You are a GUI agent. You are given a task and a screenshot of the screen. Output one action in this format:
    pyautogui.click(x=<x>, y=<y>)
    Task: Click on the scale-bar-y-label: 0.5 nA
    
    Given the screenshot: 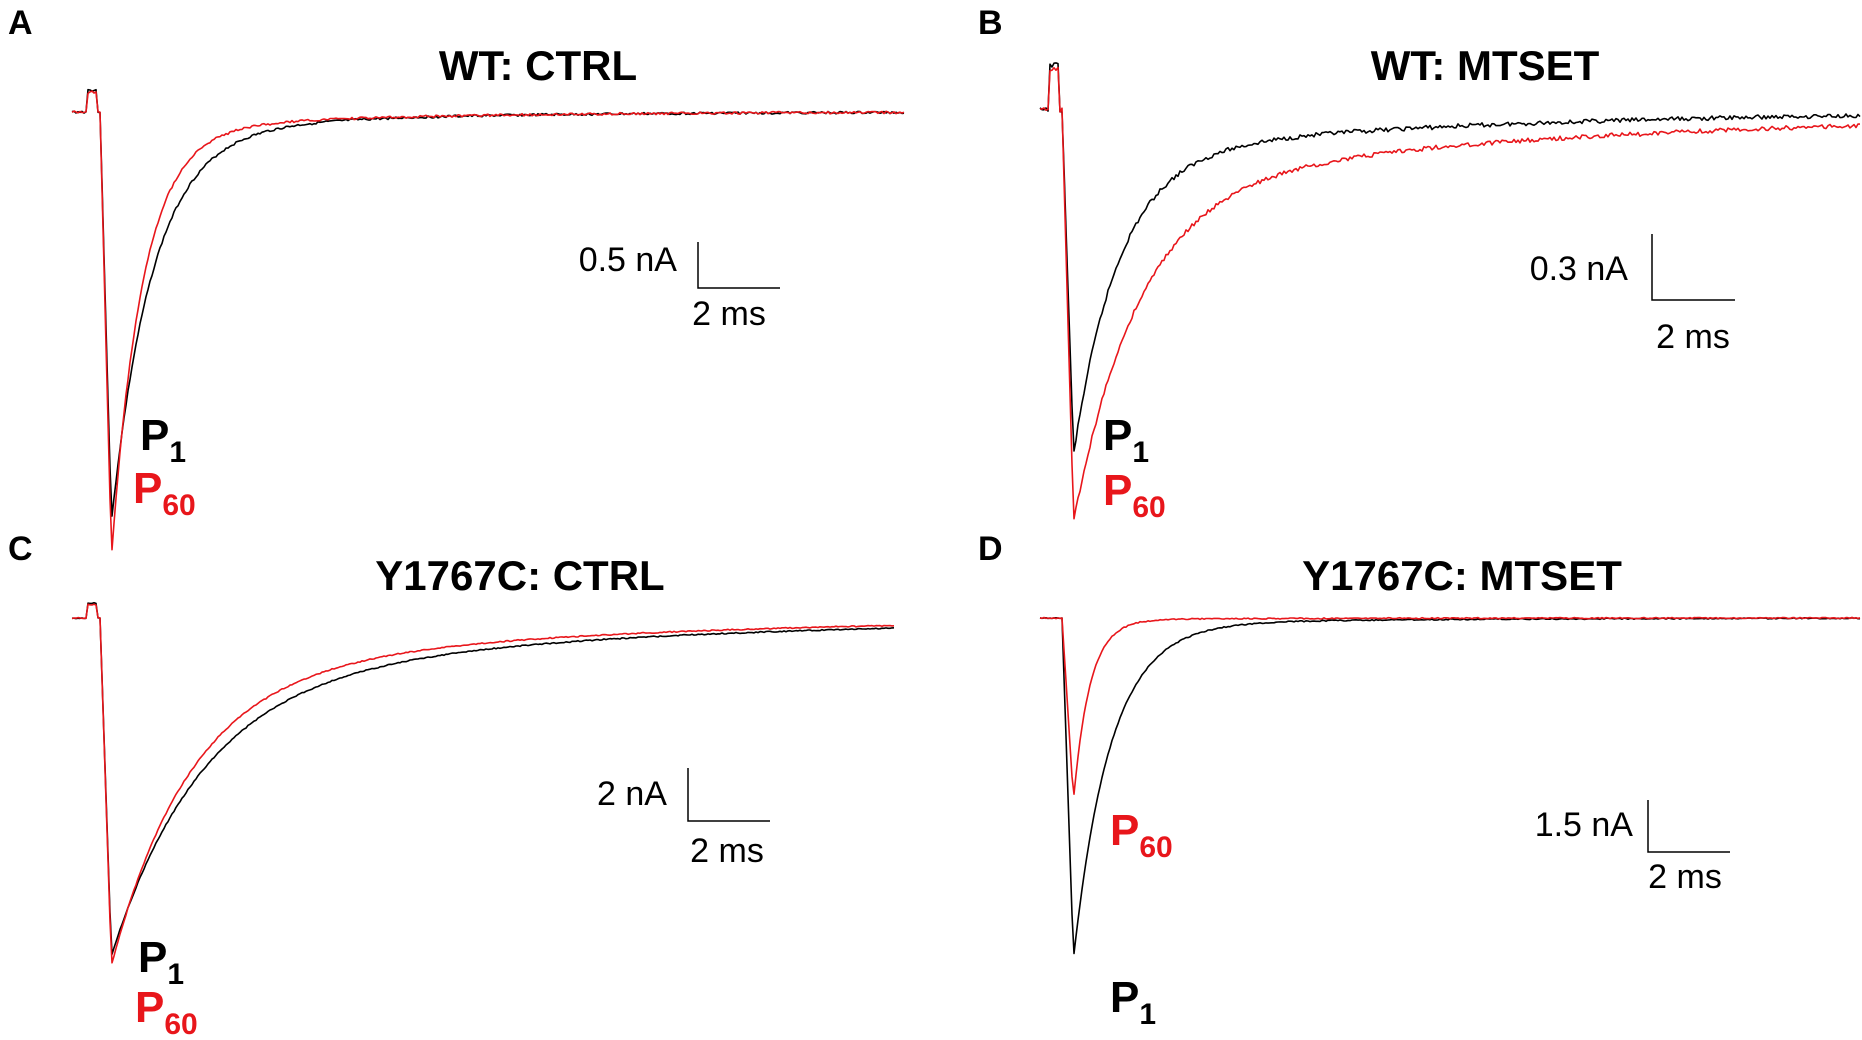 What is the action you would take?
    pyautogui.click(x=628, y=260)
    